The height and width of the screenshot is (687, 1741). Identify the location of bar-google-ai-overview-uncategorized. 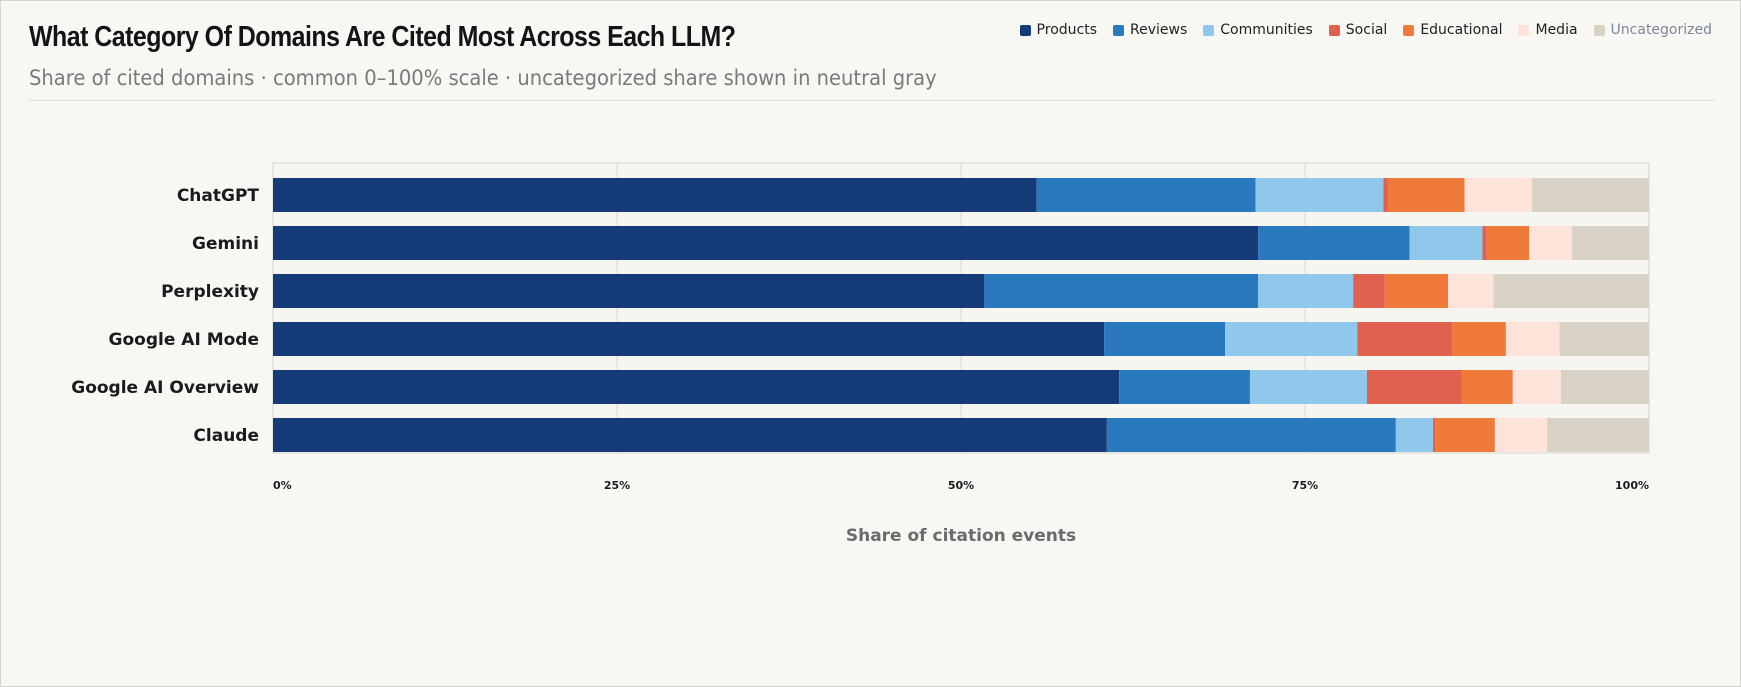
(1604, 387).